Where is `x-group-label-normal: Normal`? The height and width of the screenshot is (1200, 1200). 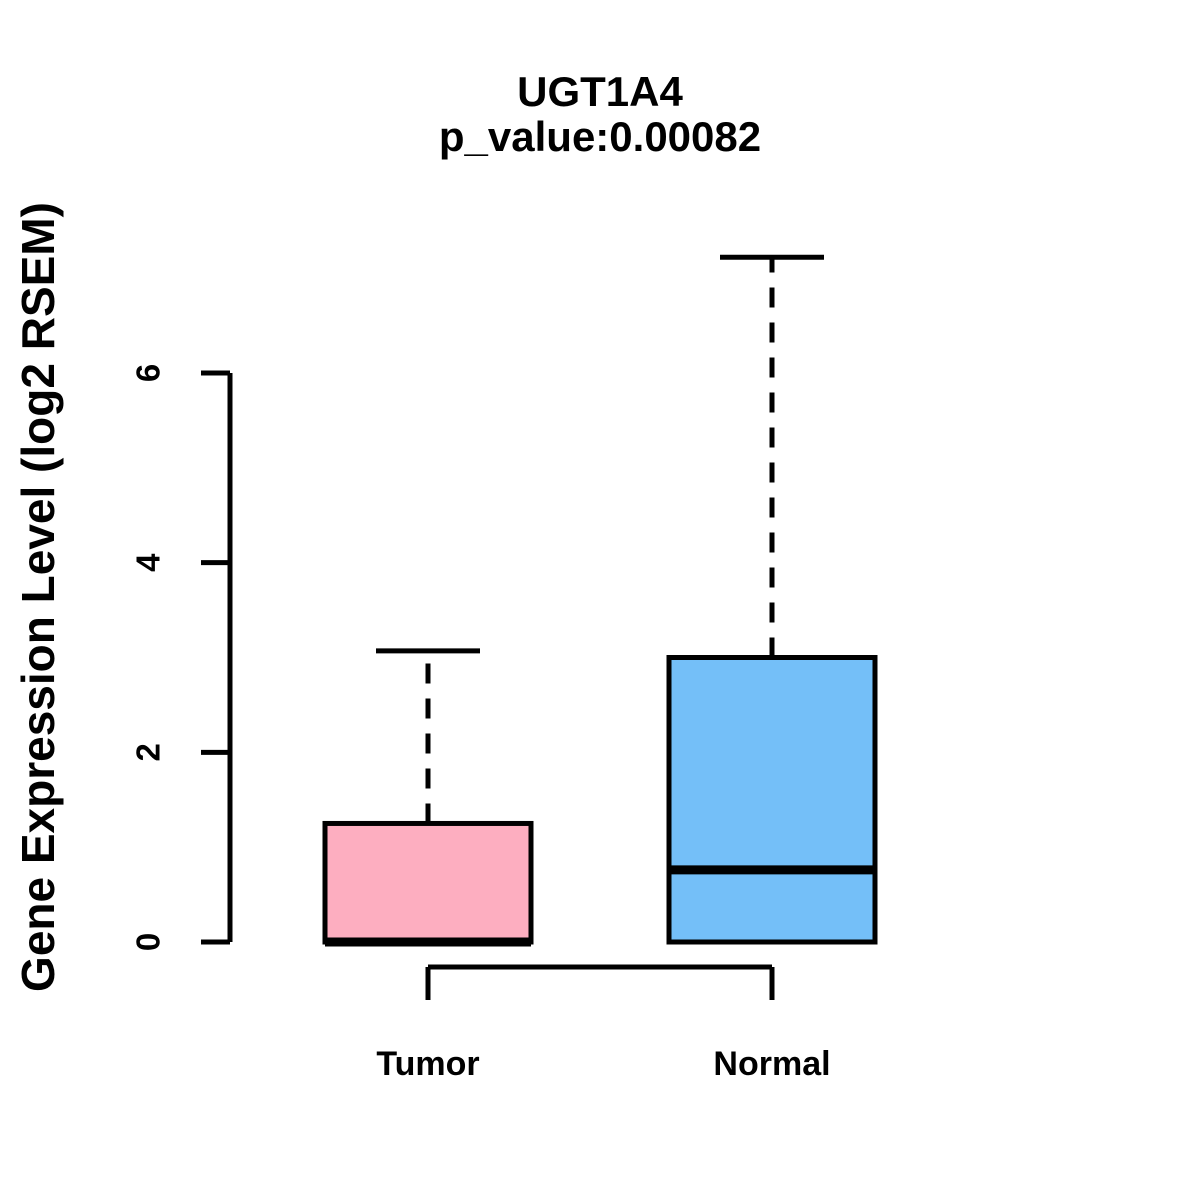 x-group-label-normal: Normal is located at coordinates (771, 1064).